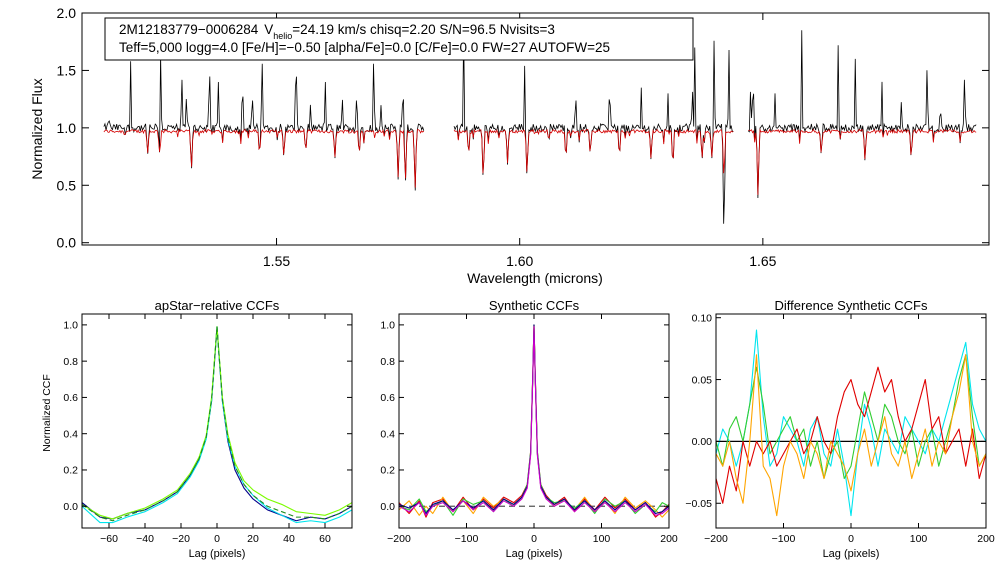 The height and width of the screenshot is (576, 1008). Describe the element at coordinates (534, 539) in the screenshot. I see `synthetic-ccf-x-tick-label: 0` at that location.